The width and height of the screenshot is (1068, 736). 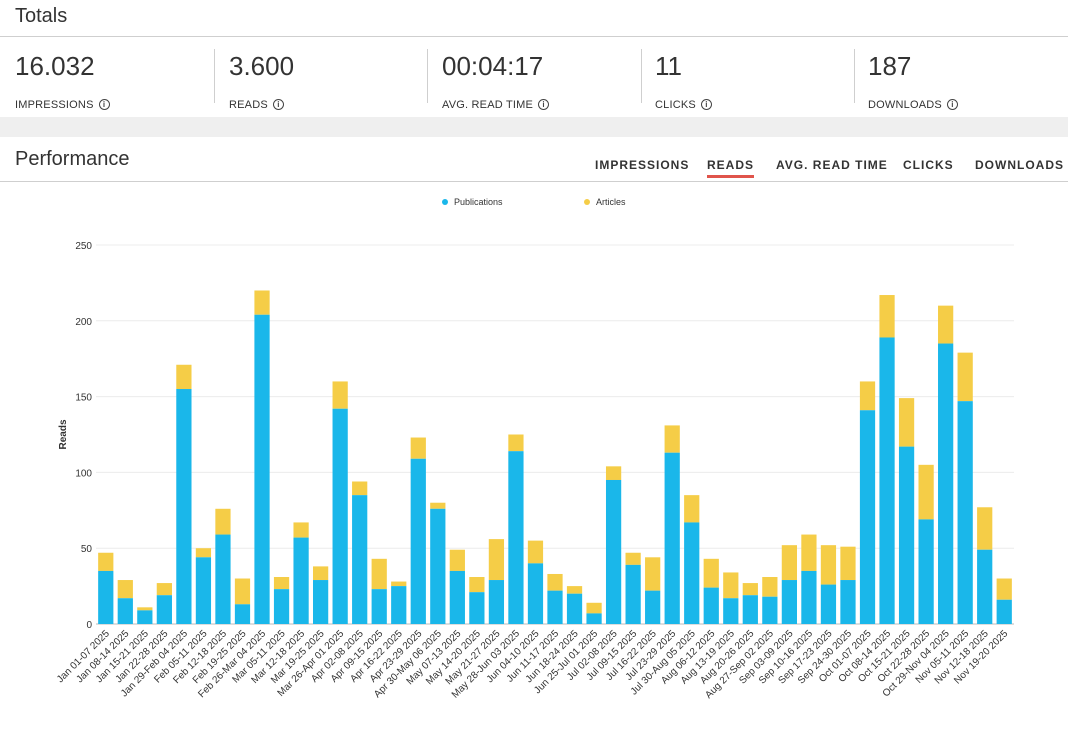 What do you see at coordinates (63, 434) in the screenshot?
I see `y-axis-title: Reads` at bounding box center [63, 434].